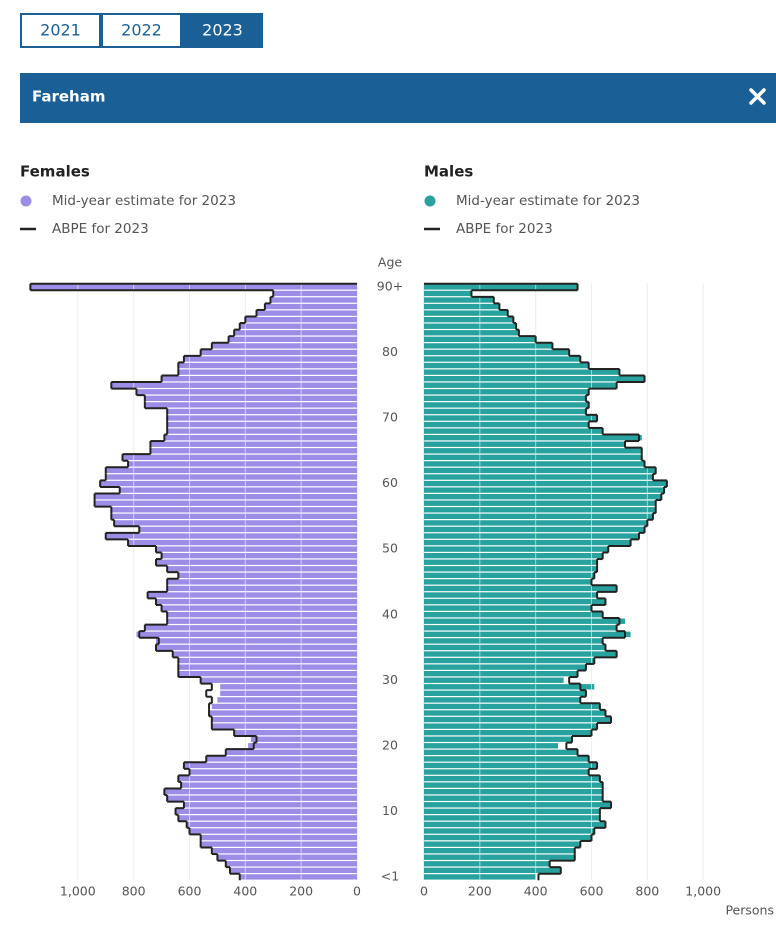  I want to click on age-label: 20, so click(390, 744).